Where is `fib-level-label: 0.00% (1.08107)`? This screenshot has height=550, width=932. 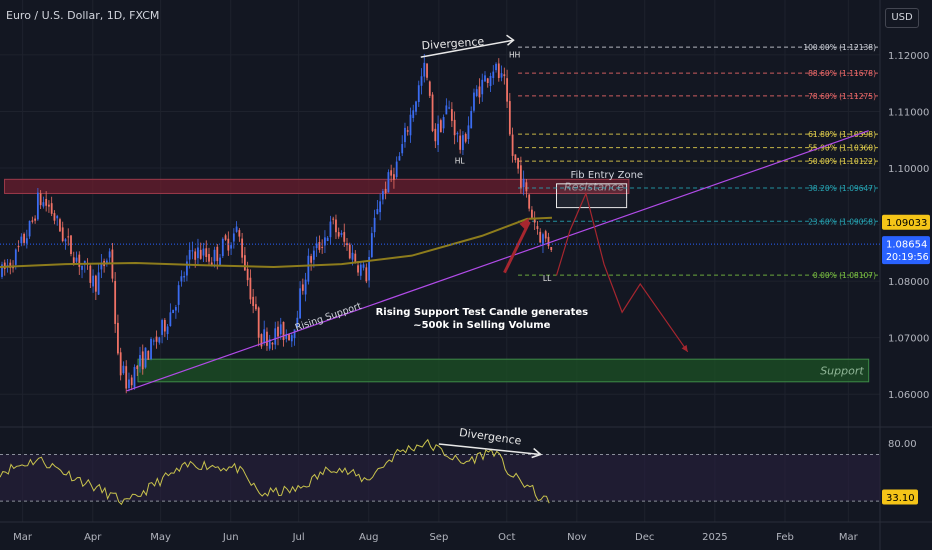 fib-level-label: 0.00% (1.08107) is located at coordinates (844, 275).